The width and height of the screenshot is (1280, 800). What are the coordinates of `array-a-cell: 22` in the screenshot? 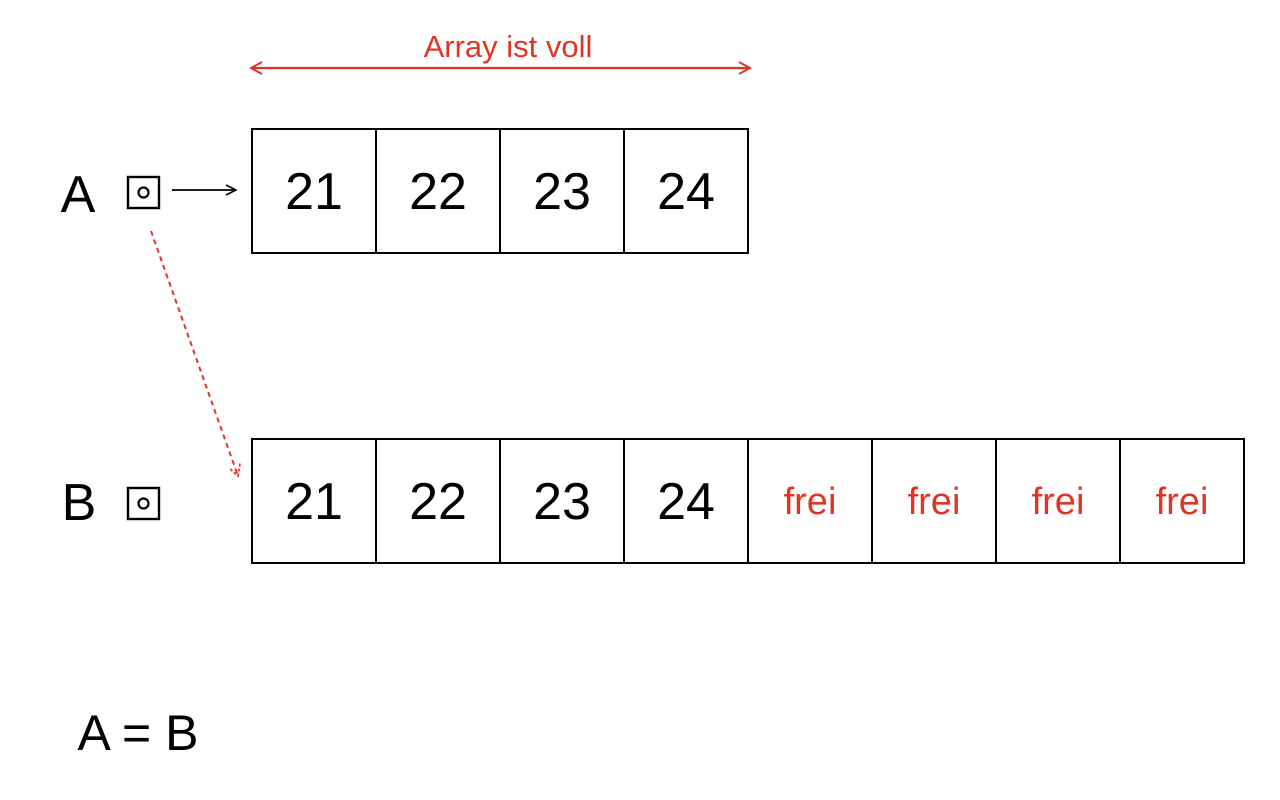 It's located at (438, 191).